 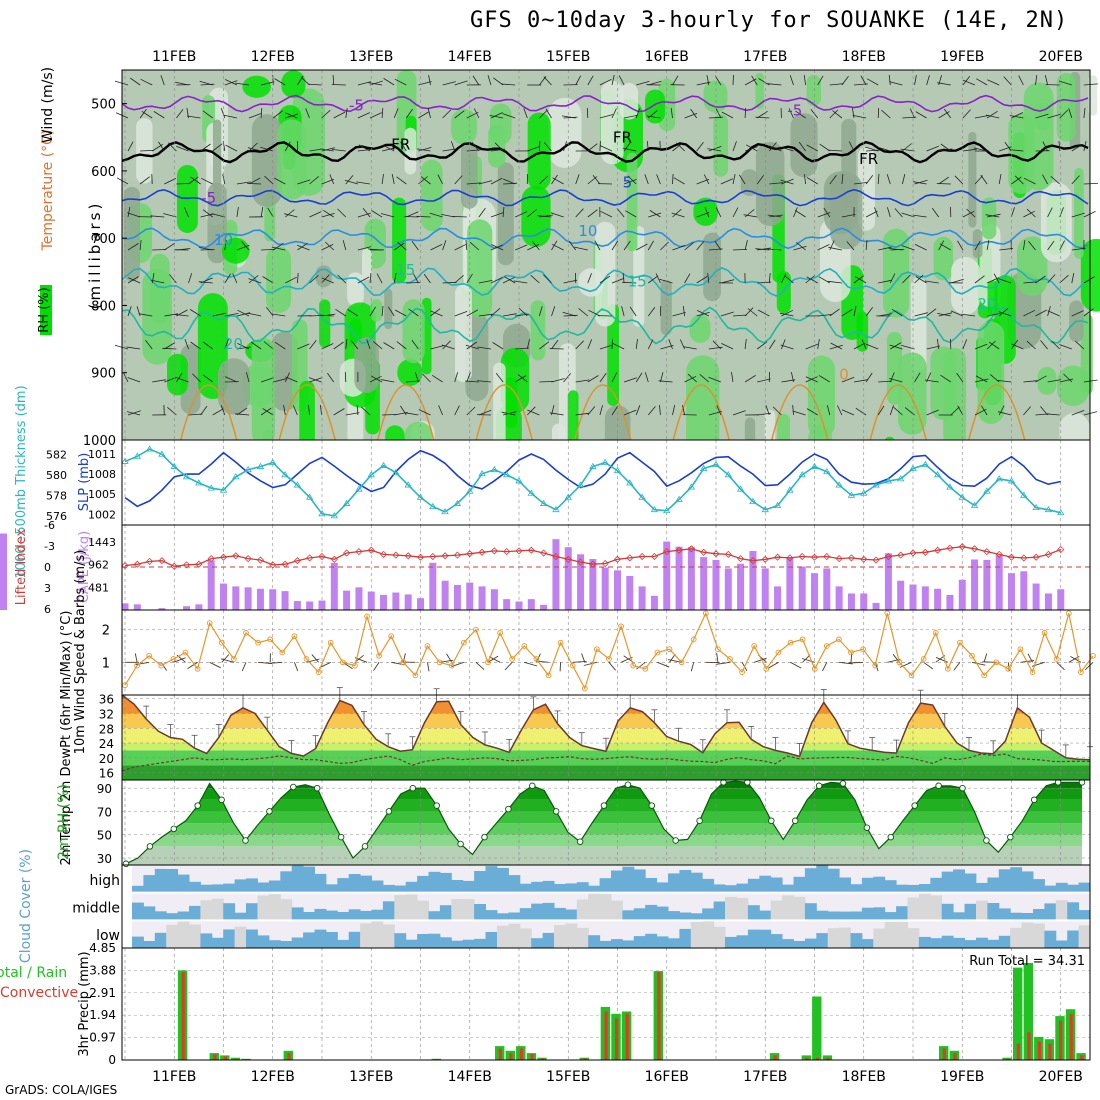 I want to click on dewpoint-line, so click(x=606, y=762).